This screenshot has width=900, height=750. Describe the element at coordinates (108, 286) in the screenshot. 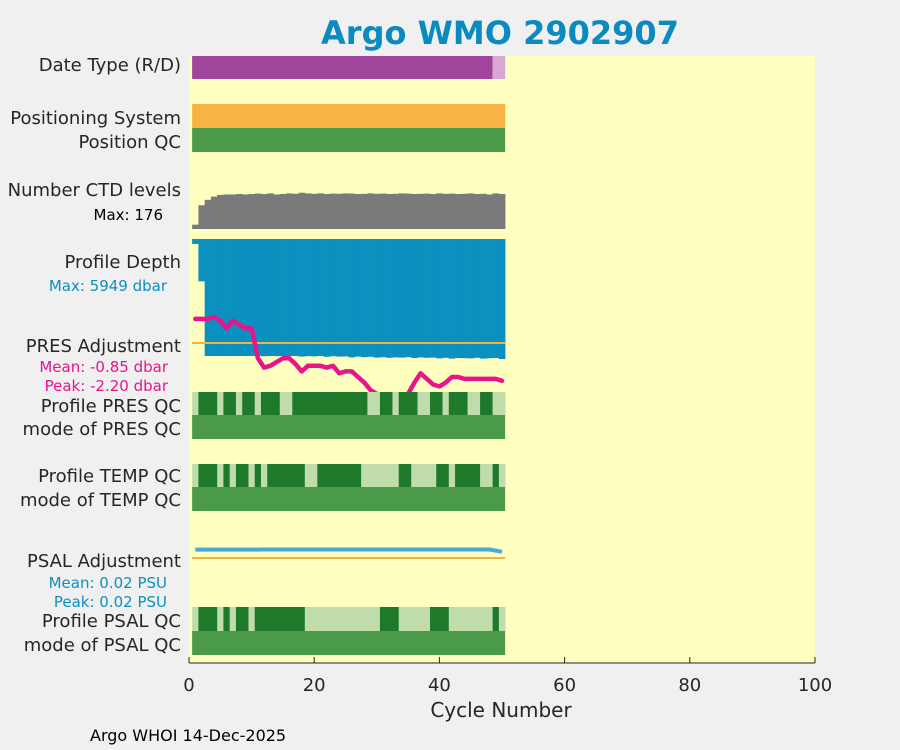

I see `depth-max-note: Max: 5949 dbar` at that location.